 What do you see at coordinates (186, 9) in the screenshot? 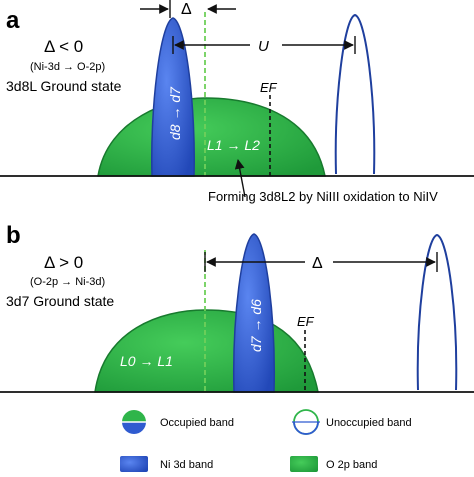
I see `panel-a-delta-symbol: Δ` at bounding box center [186, 9].